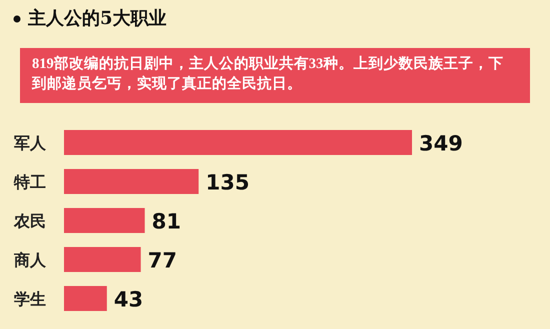  I want to click on data-label: 349, so click(441, 144).